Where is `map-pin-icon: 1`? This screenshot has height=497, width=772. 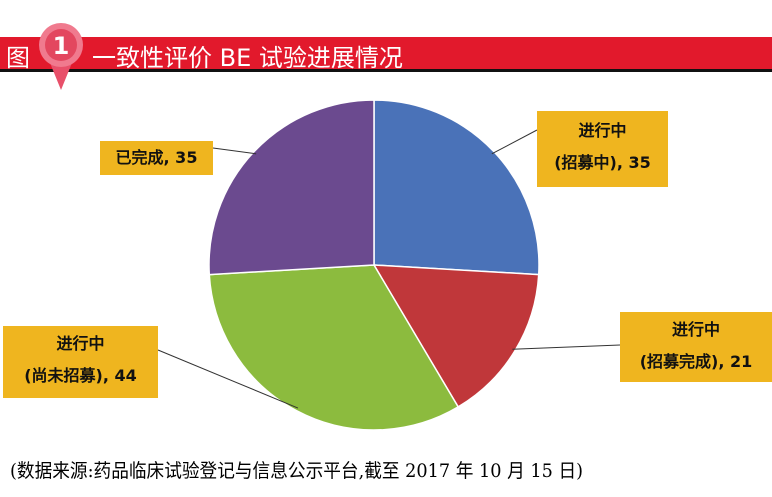 map-pin-icon: 1 is located at coordinates (61, 56).